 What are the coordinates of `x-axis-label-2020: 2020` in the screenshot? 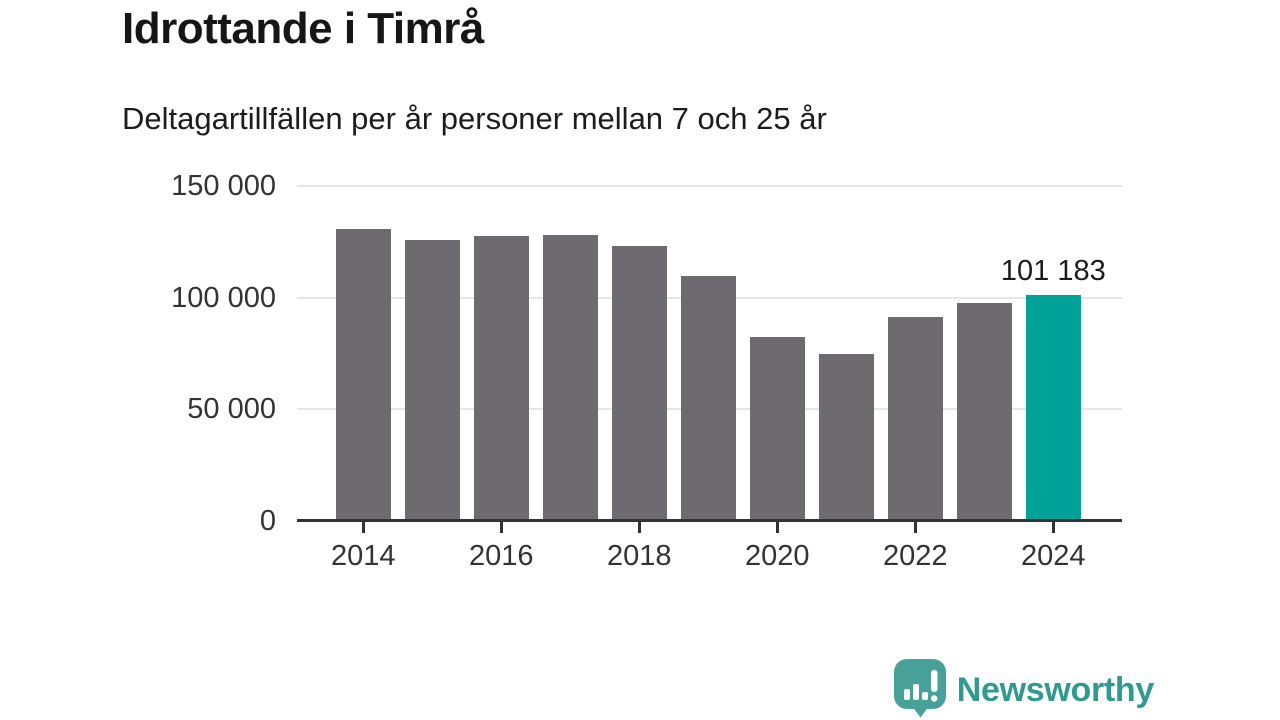 It's located at (777, 556).